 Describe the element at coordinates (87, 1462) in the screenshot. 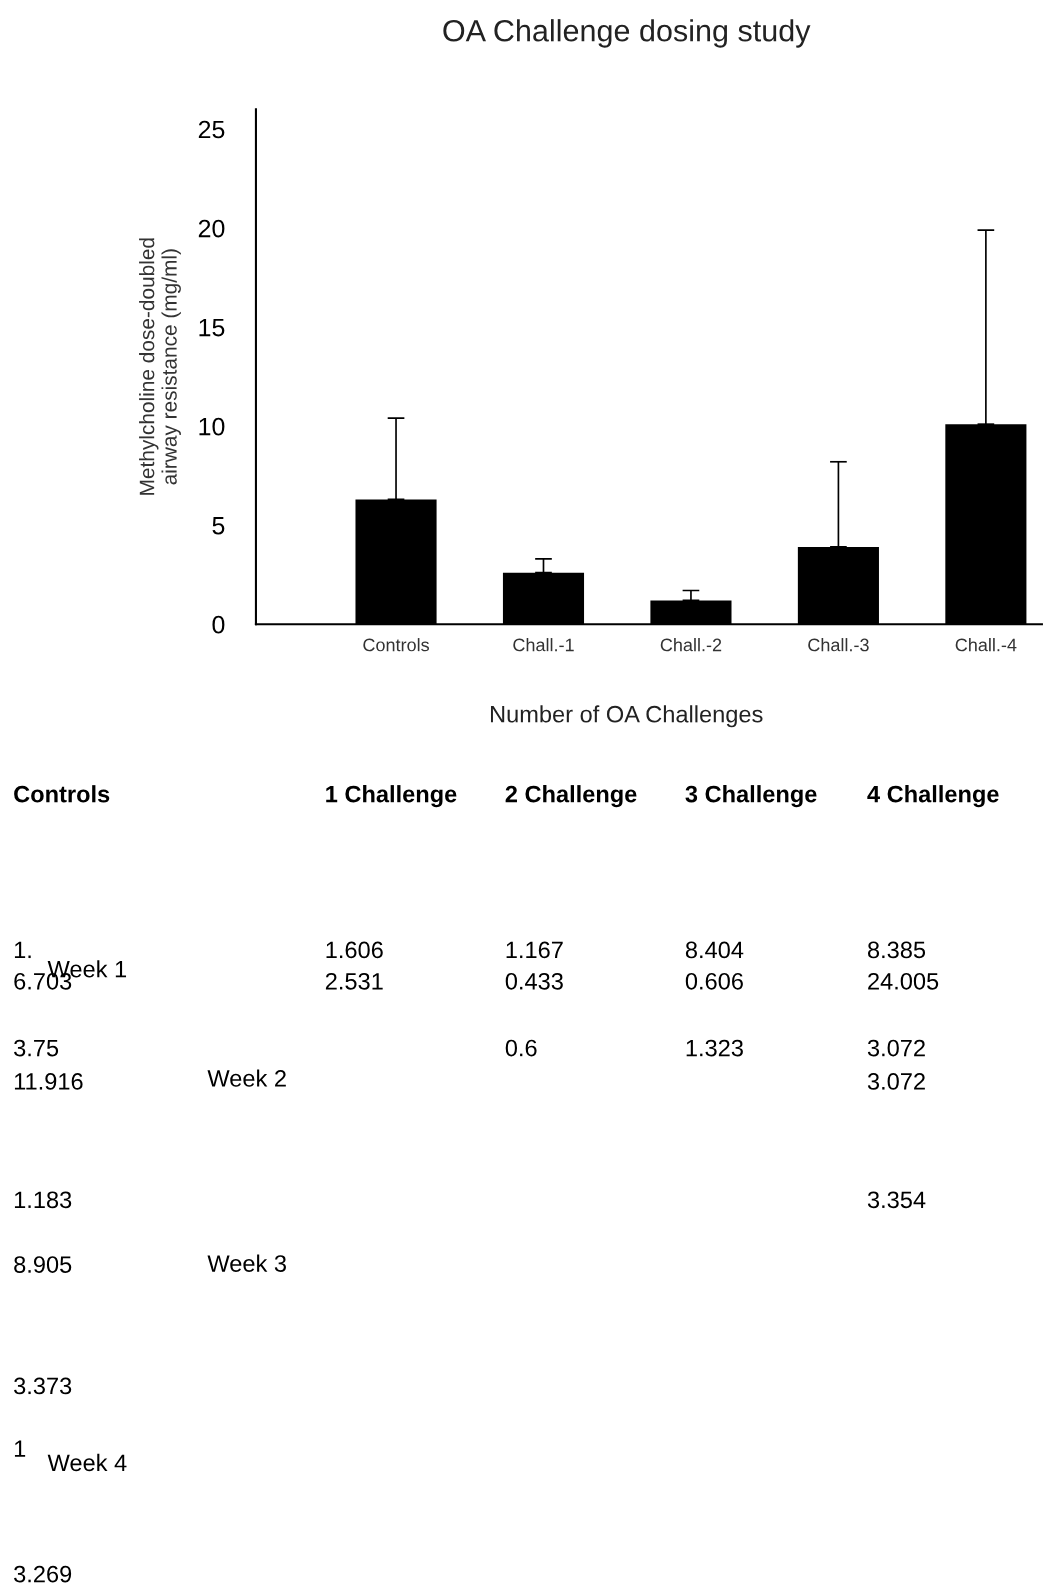

I see `text: Week 4` at that location.